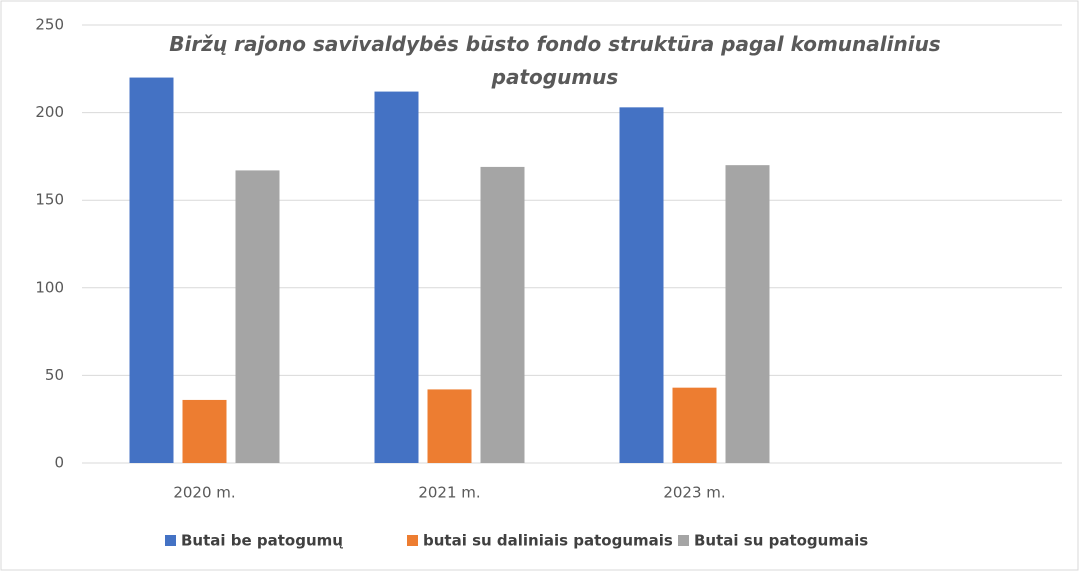  Describe the element at coordinates (694, 493) in the screenshot. I see `x-tick-label: 2023 m.` at that location.